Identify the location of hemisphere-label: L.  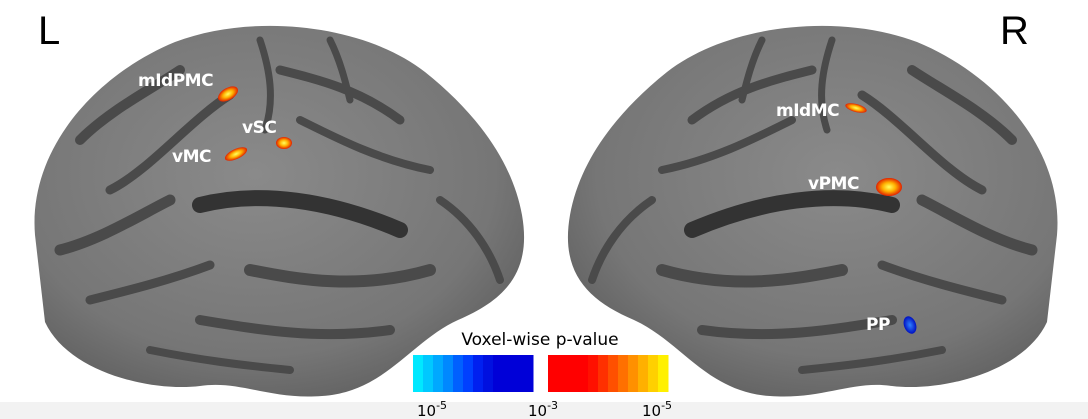
(49, 31).